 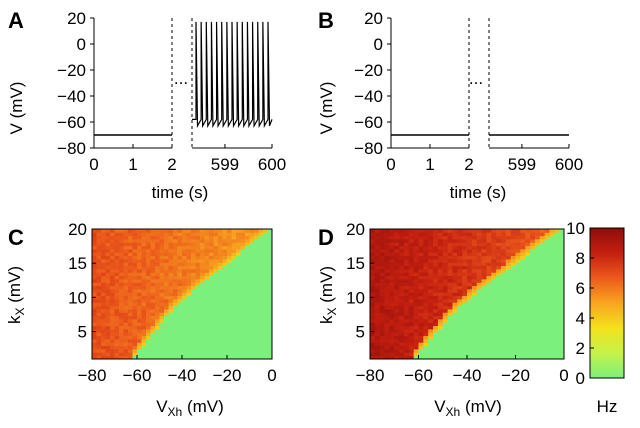 I want to click on x-tick-label: 600, so click(x=569, y=164).